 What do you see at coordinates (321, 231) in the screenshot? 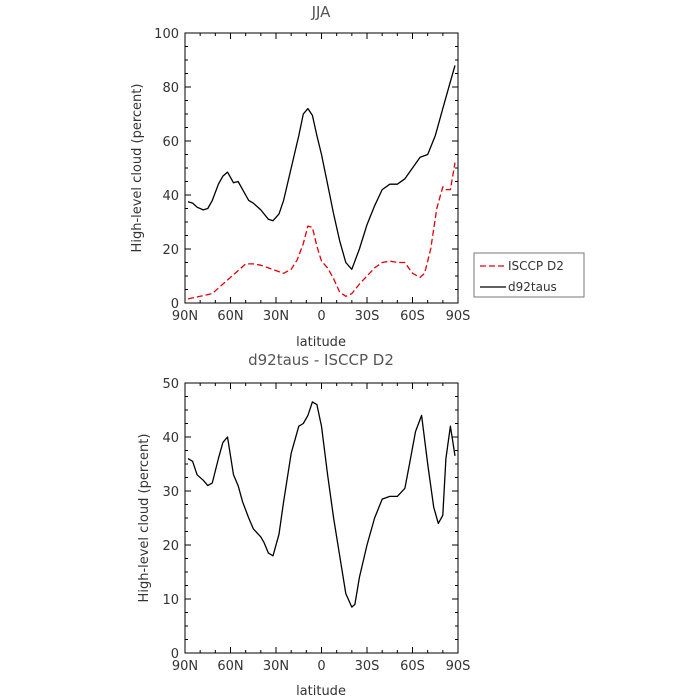
I see `series-line-isccp-d2` at bounding box center [321, 231].